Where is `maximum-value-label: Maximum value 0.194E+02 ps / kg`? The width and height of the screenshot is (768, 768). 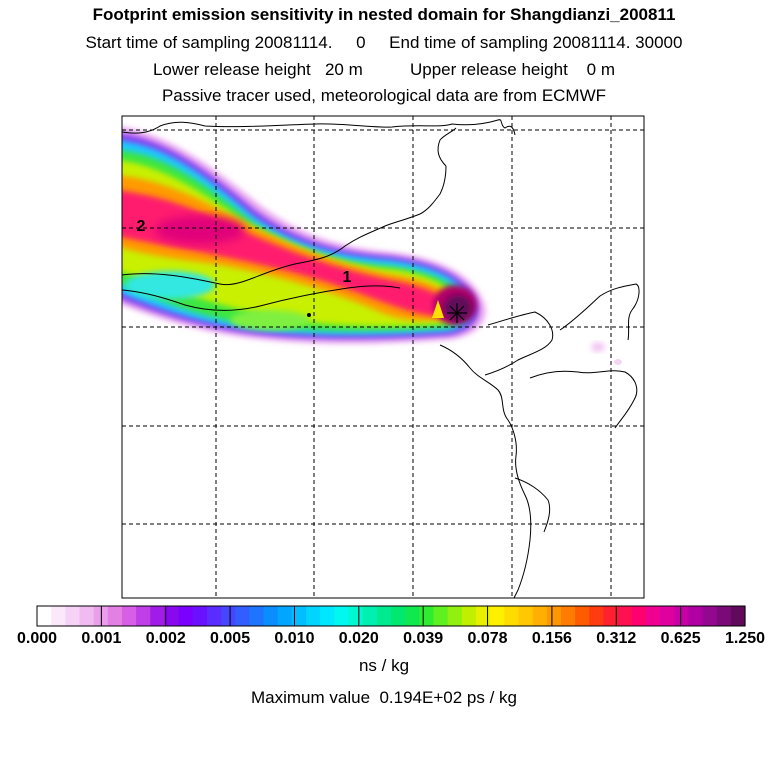 maximum-value-label: Maximum value 0.194E+02 ps / kg is located at coordinates (384, 697).